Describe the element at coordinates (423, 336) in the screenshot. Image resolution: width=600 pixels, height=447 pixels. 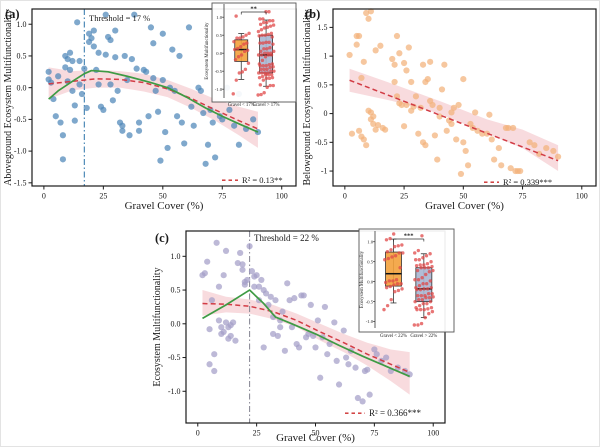
I see `inset-group-label: Gravel > 22%` at that location.